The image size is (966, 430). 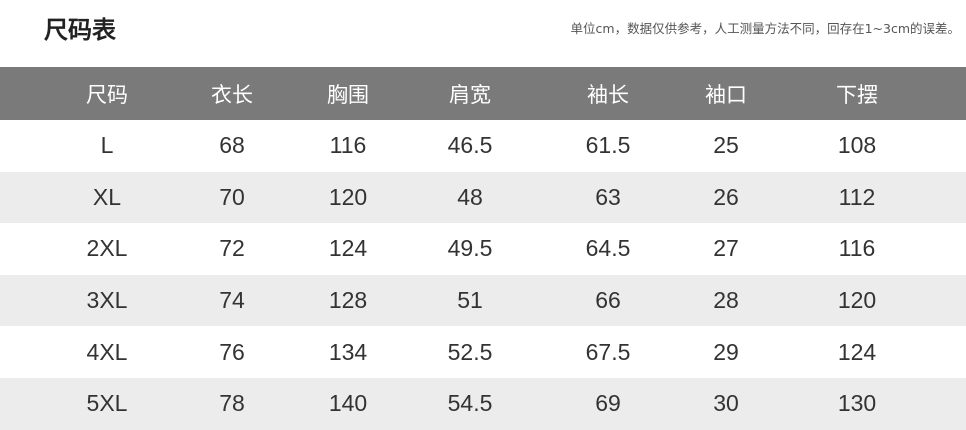 I want to click on table-cell: 70, so click(x=232, y=196).